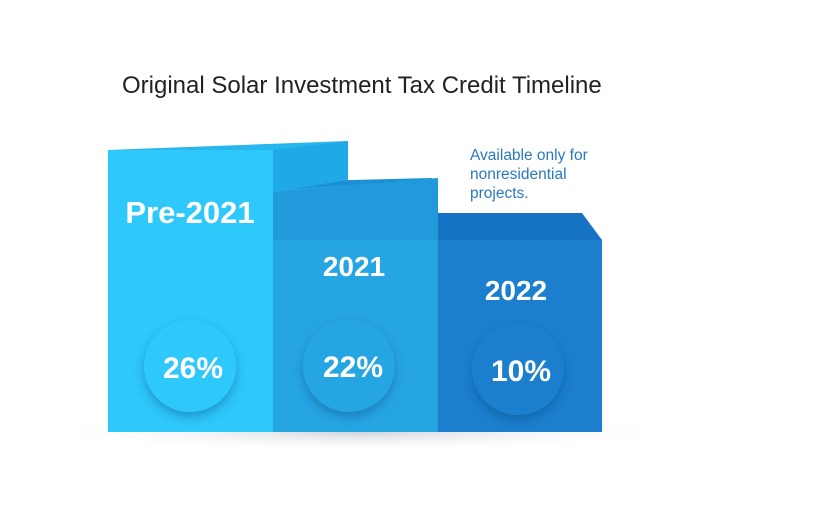 The width and height of the screenshot is (833, 508). What do you see at coordinates (354, 266) in the screenshot?
I see `category-label-2021: 2021` at bounding box center [354, 266].